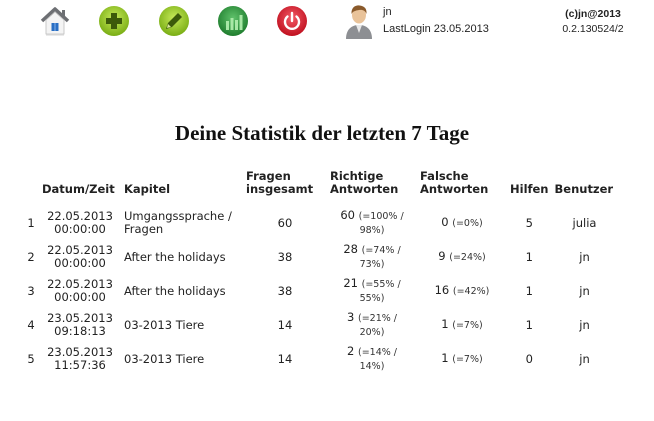  I want to click on app-version: 0.2.130524/2, so click(593, 29).